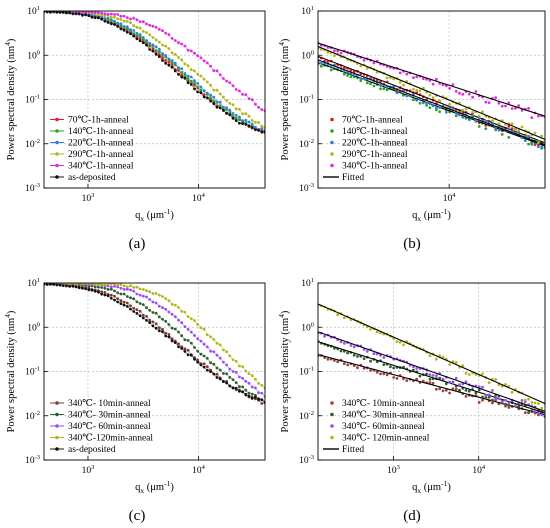 The image size is (550, 528). What do you see at coordinates (33, 11) in the screenshot?
I see `y-tick-label: 10¹` at bounding box center [33, 11].